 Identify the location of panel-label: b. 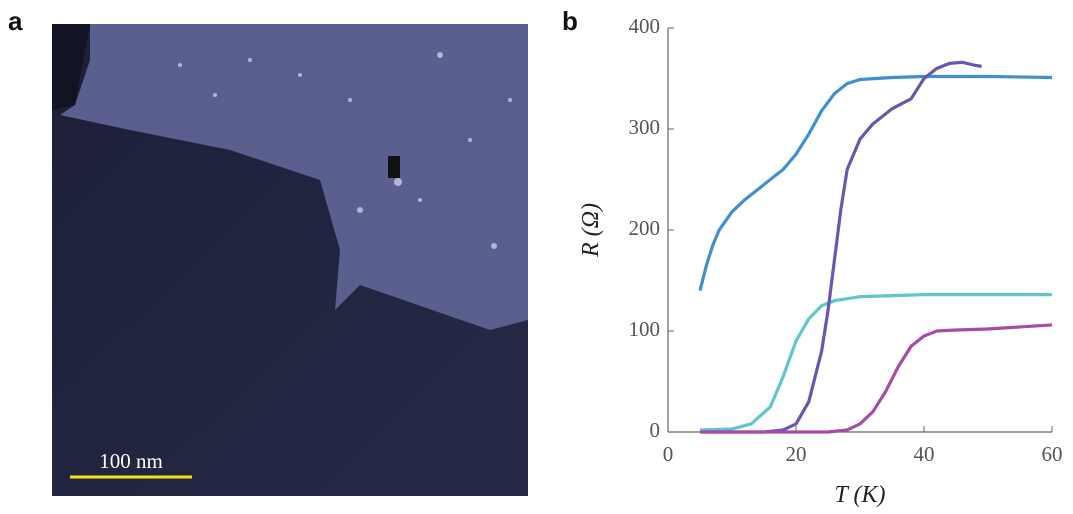
(570, 21).